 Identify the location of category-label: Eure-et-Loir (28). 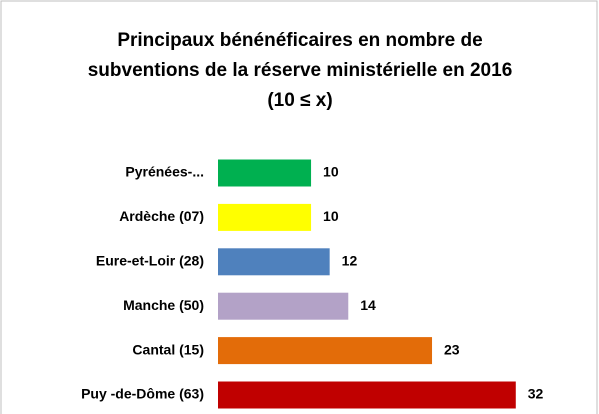
(150, 261).